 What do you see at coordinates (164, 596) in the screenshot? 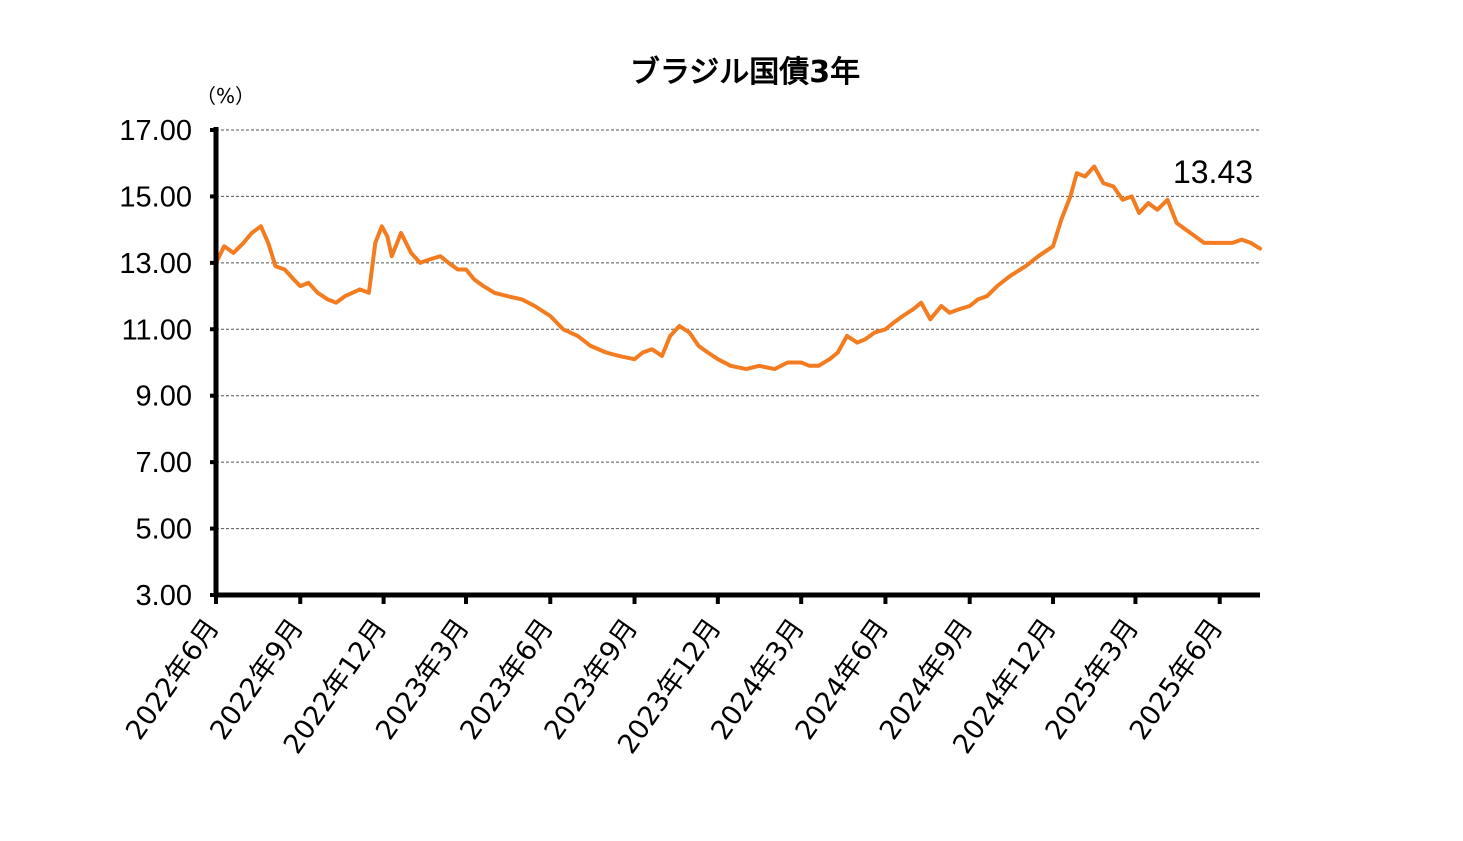
I see `y-tick-label: 3.00` at bounding box center [164, 596].